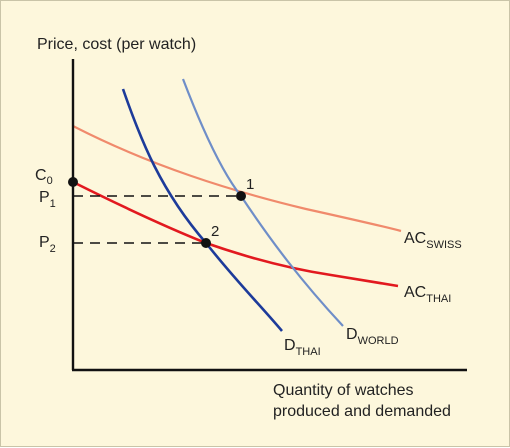  Describe the element at coordinates (438, 299) in the screenshot. I see `ac-thai-sub: THAI` at that location.